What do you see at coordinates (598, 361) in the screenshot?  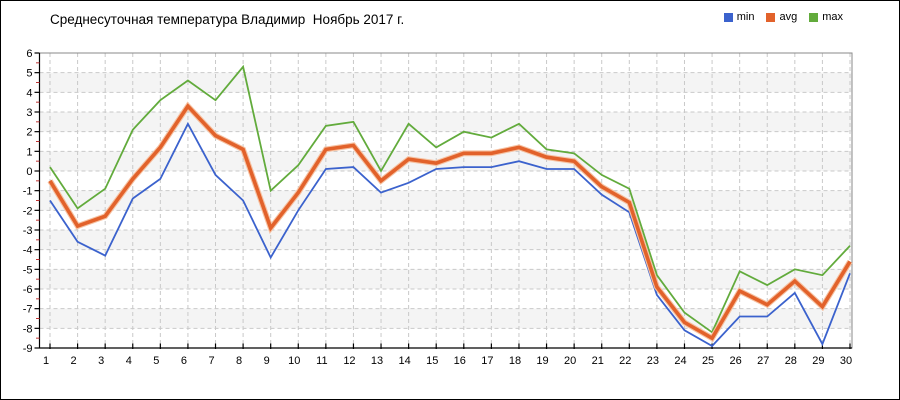 I see `x-tick-label: 21` at bounding box center [598, 361].